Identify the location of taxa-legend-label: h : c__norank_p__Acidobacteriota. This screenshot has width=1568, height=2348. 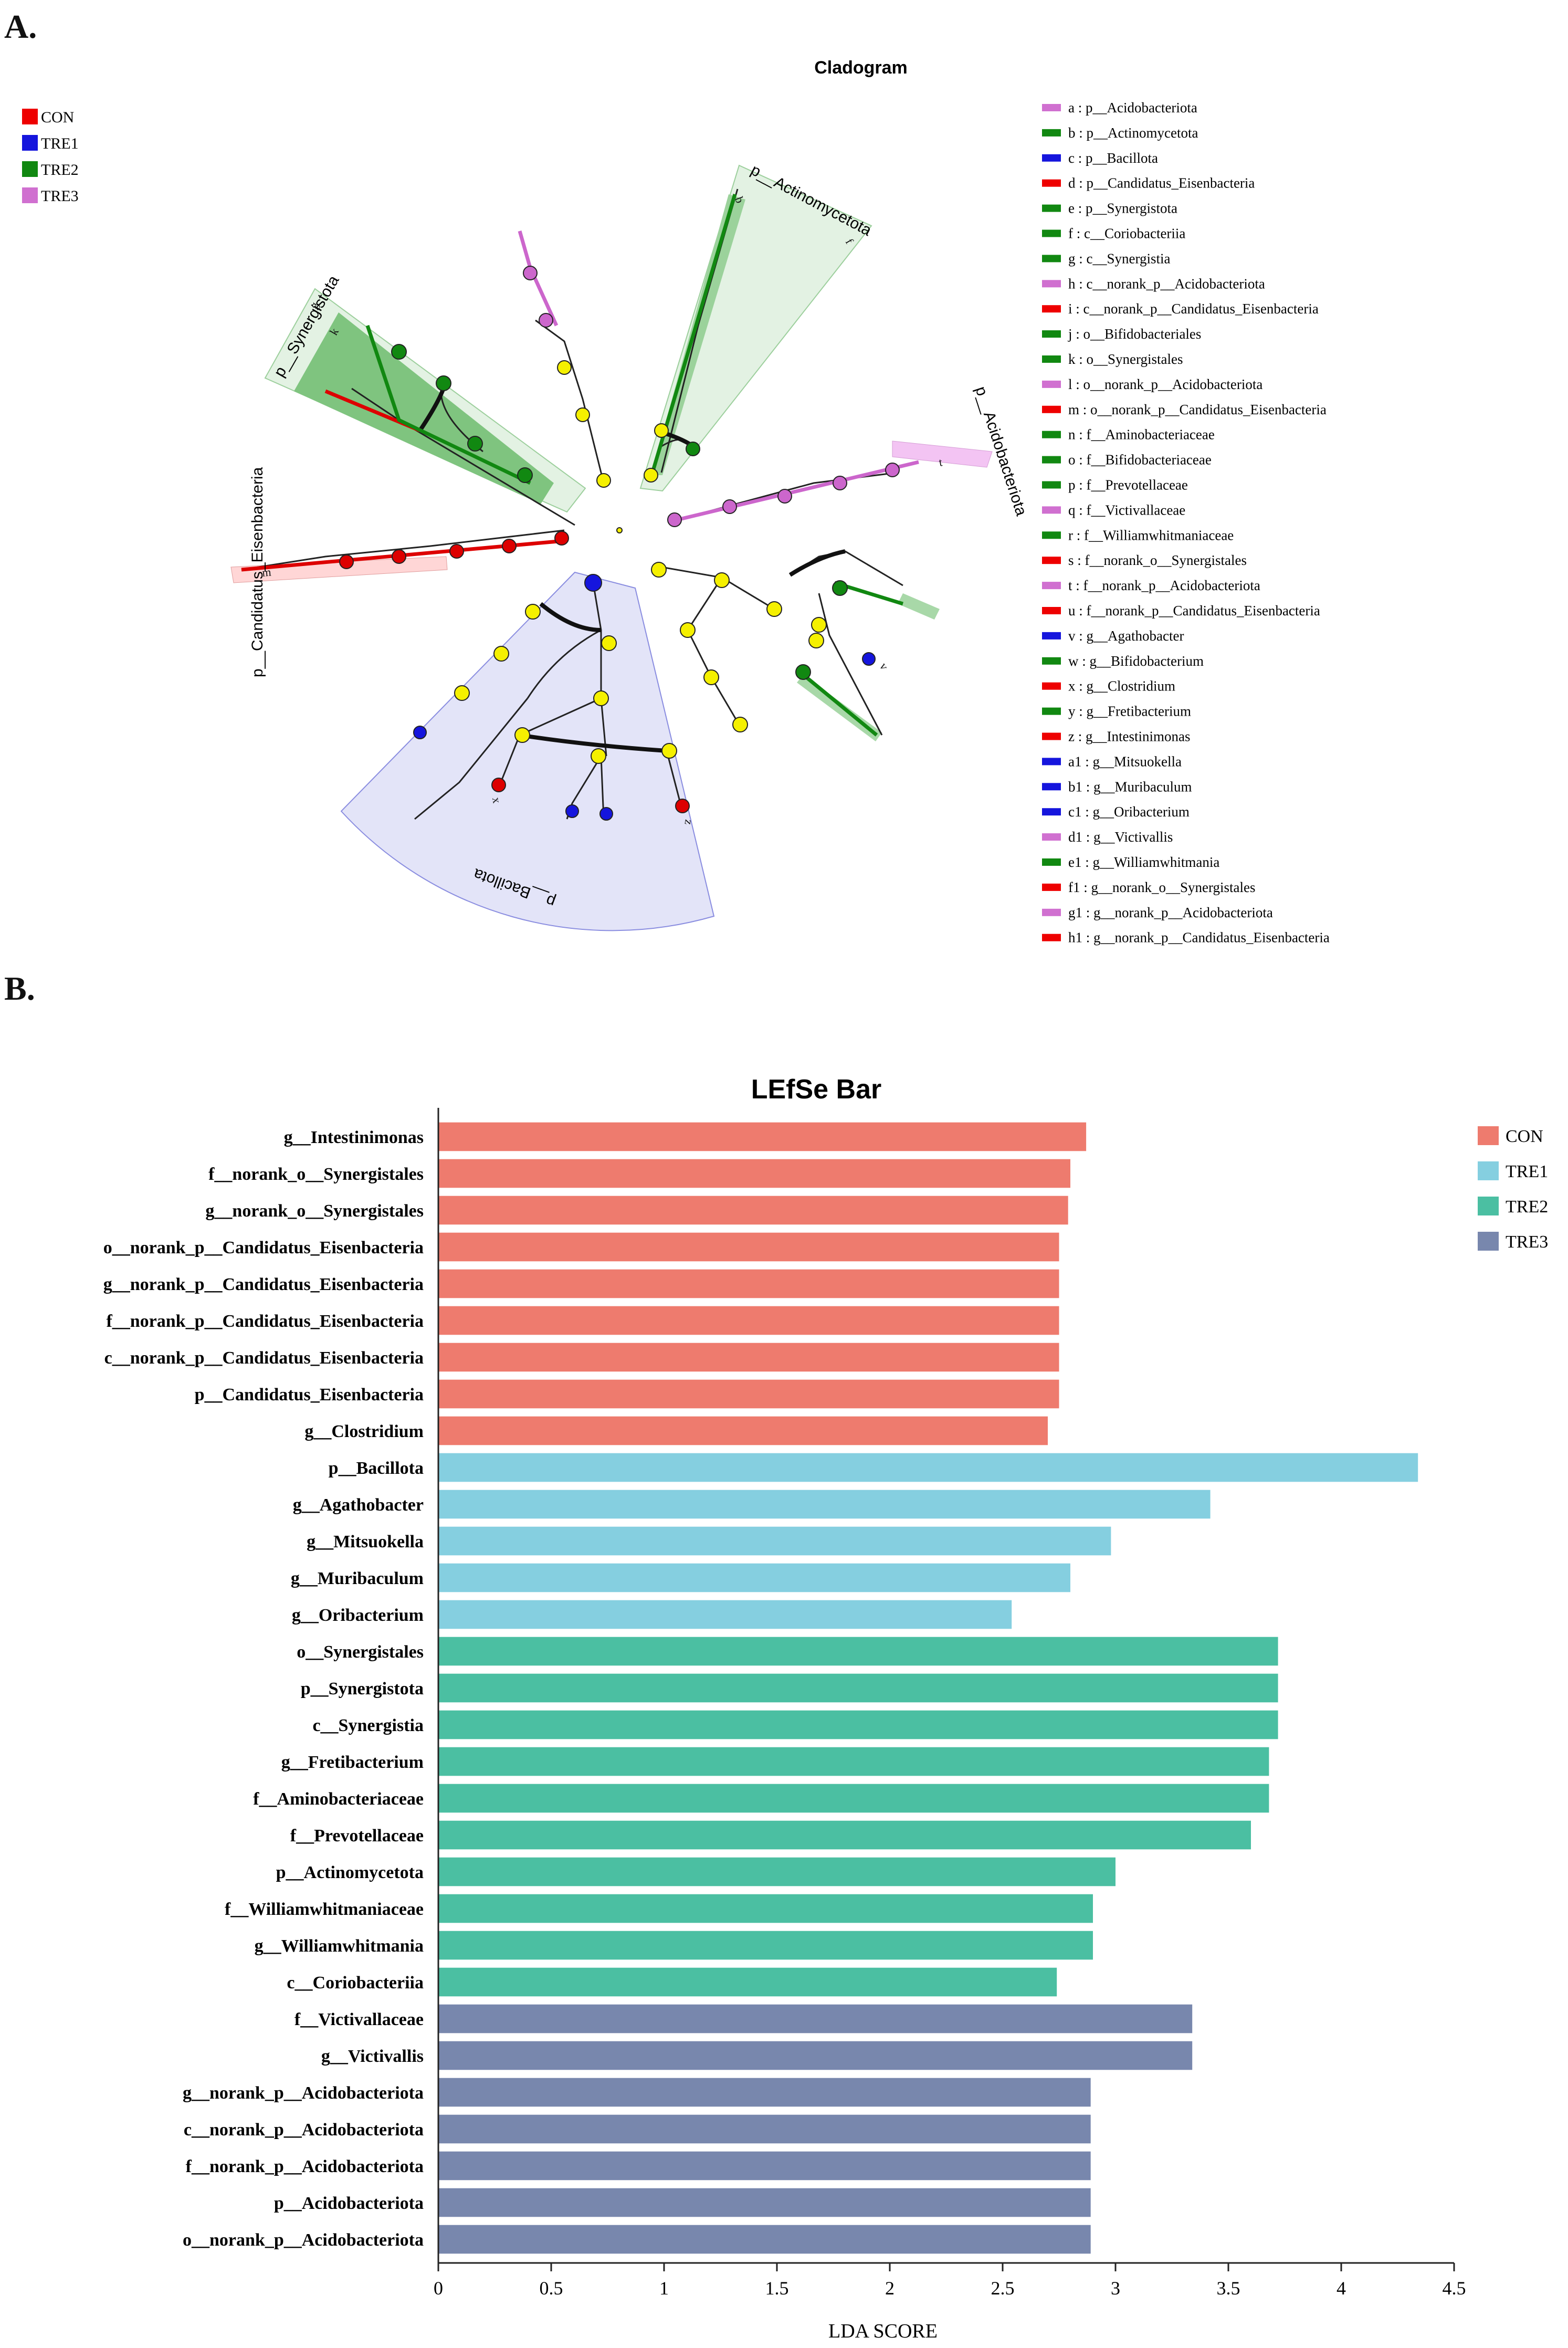
(1166, 284).